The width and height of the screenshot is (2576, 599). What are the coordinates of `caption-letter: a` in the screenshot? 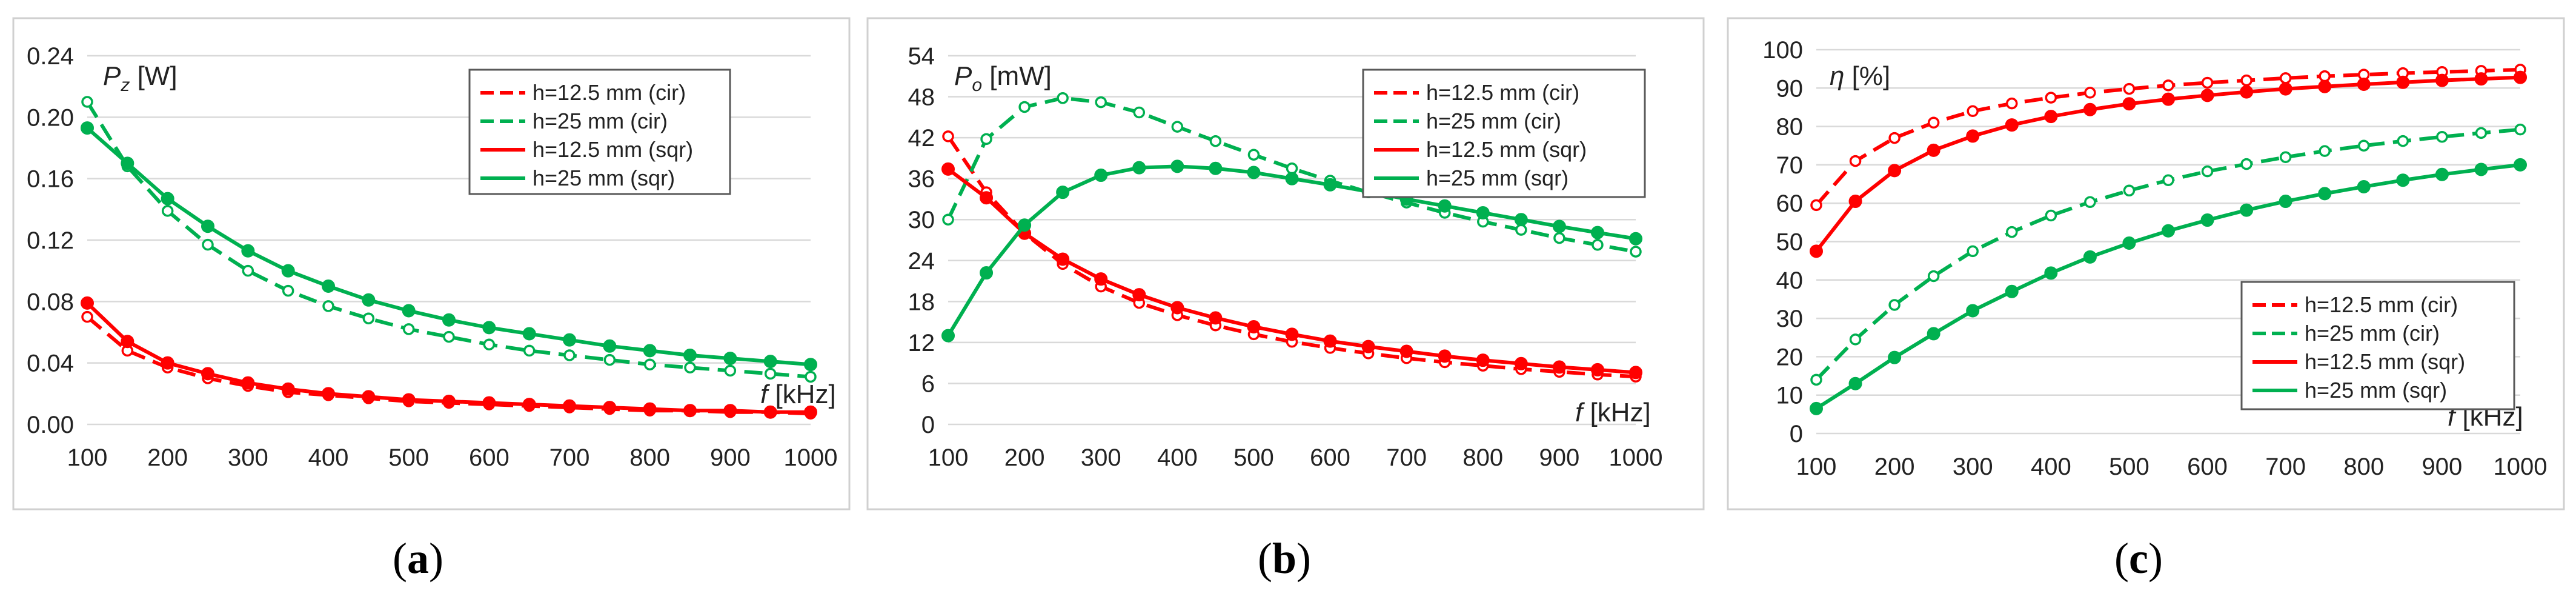 It's located at (418, 558).